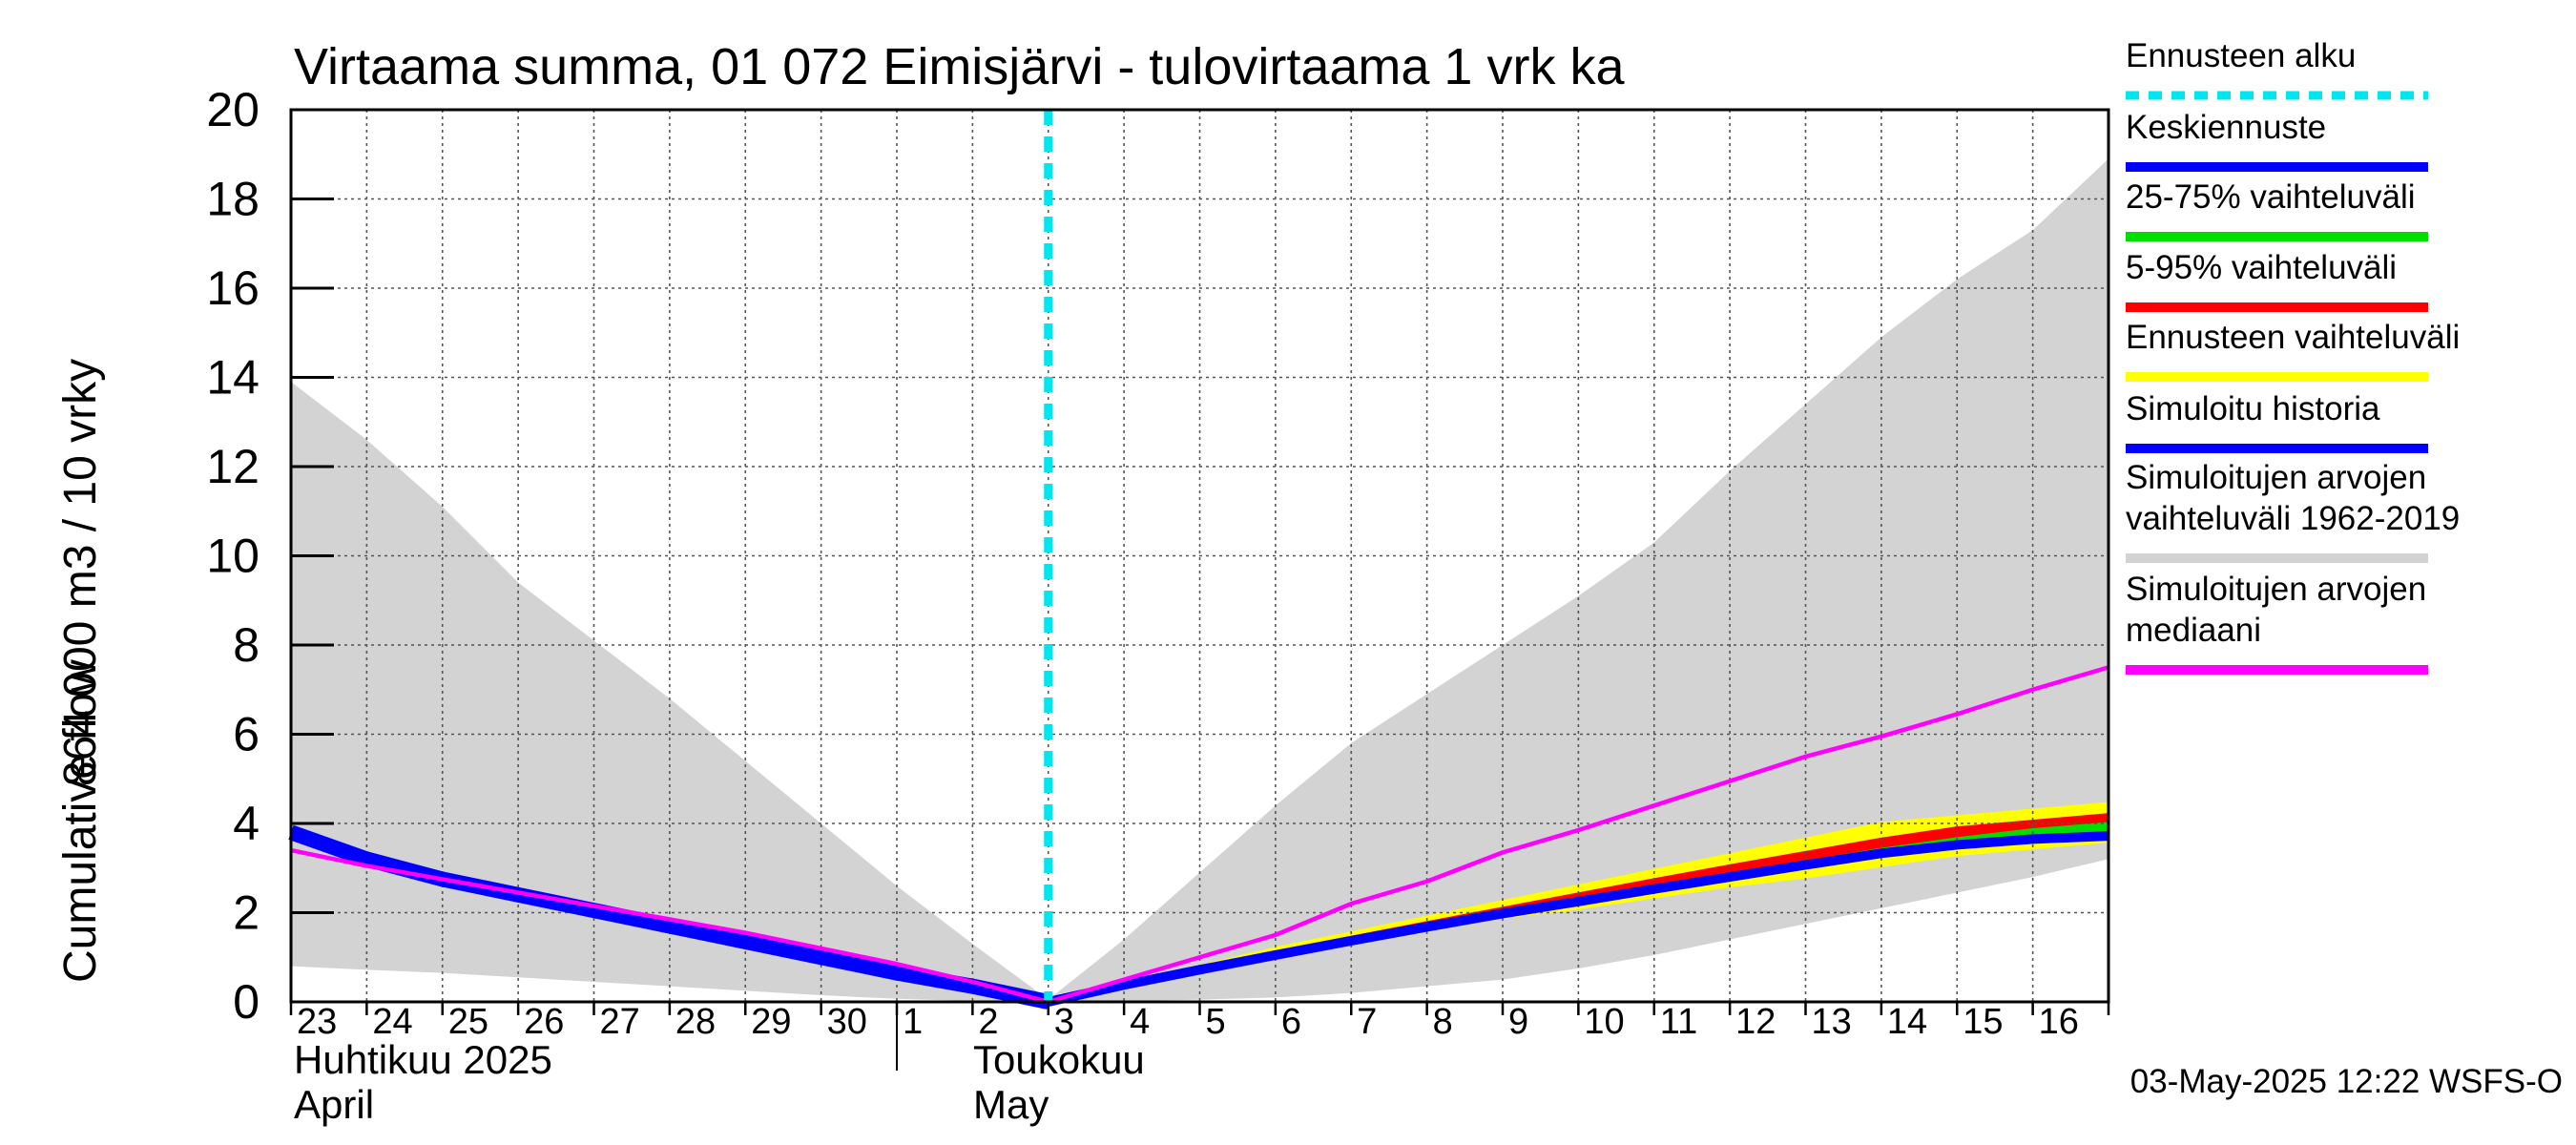 The image size is (2576, 1145). What do you see at coordinates (2241, 55) in the screenshot?
I see `legend-label: Ennusteen alku` at bounding box center [2241, 55].